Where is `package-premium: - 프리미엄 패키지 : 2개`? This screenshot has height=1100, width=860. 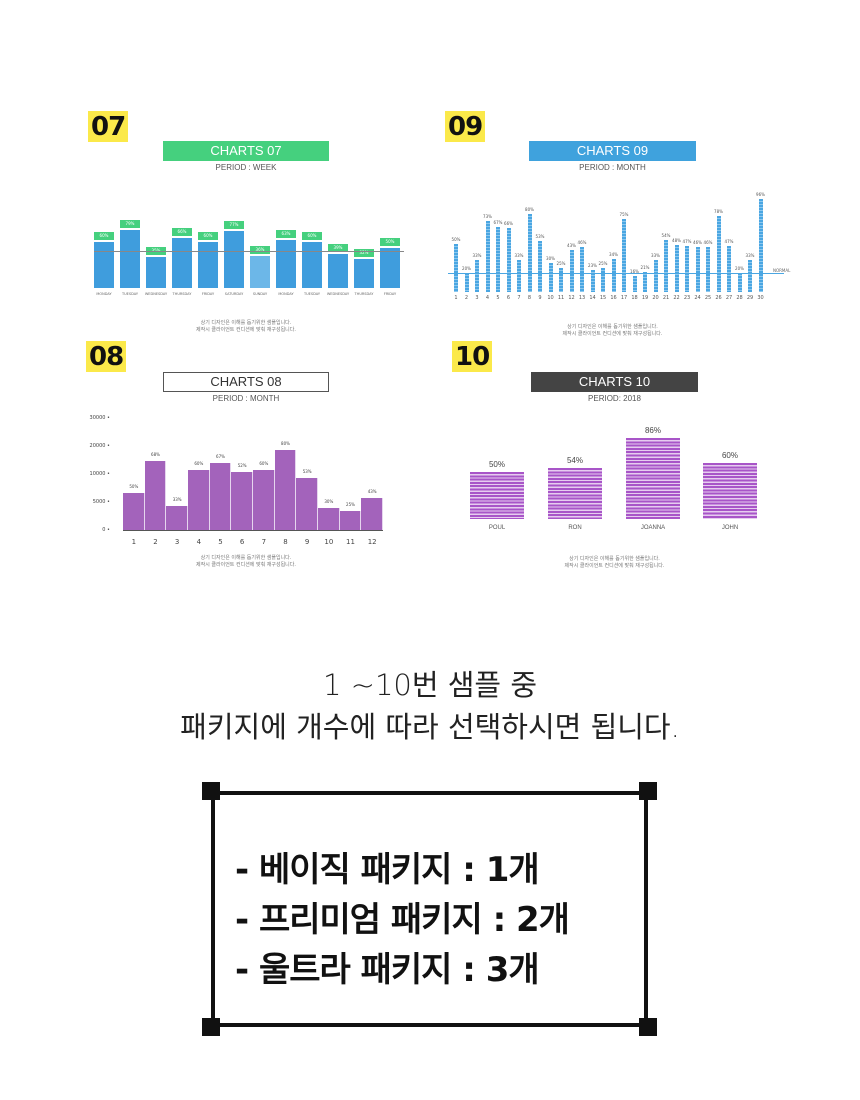 package-premium: - 프리미엄 패키지 : 2개 is located at coordinates (402, 920).